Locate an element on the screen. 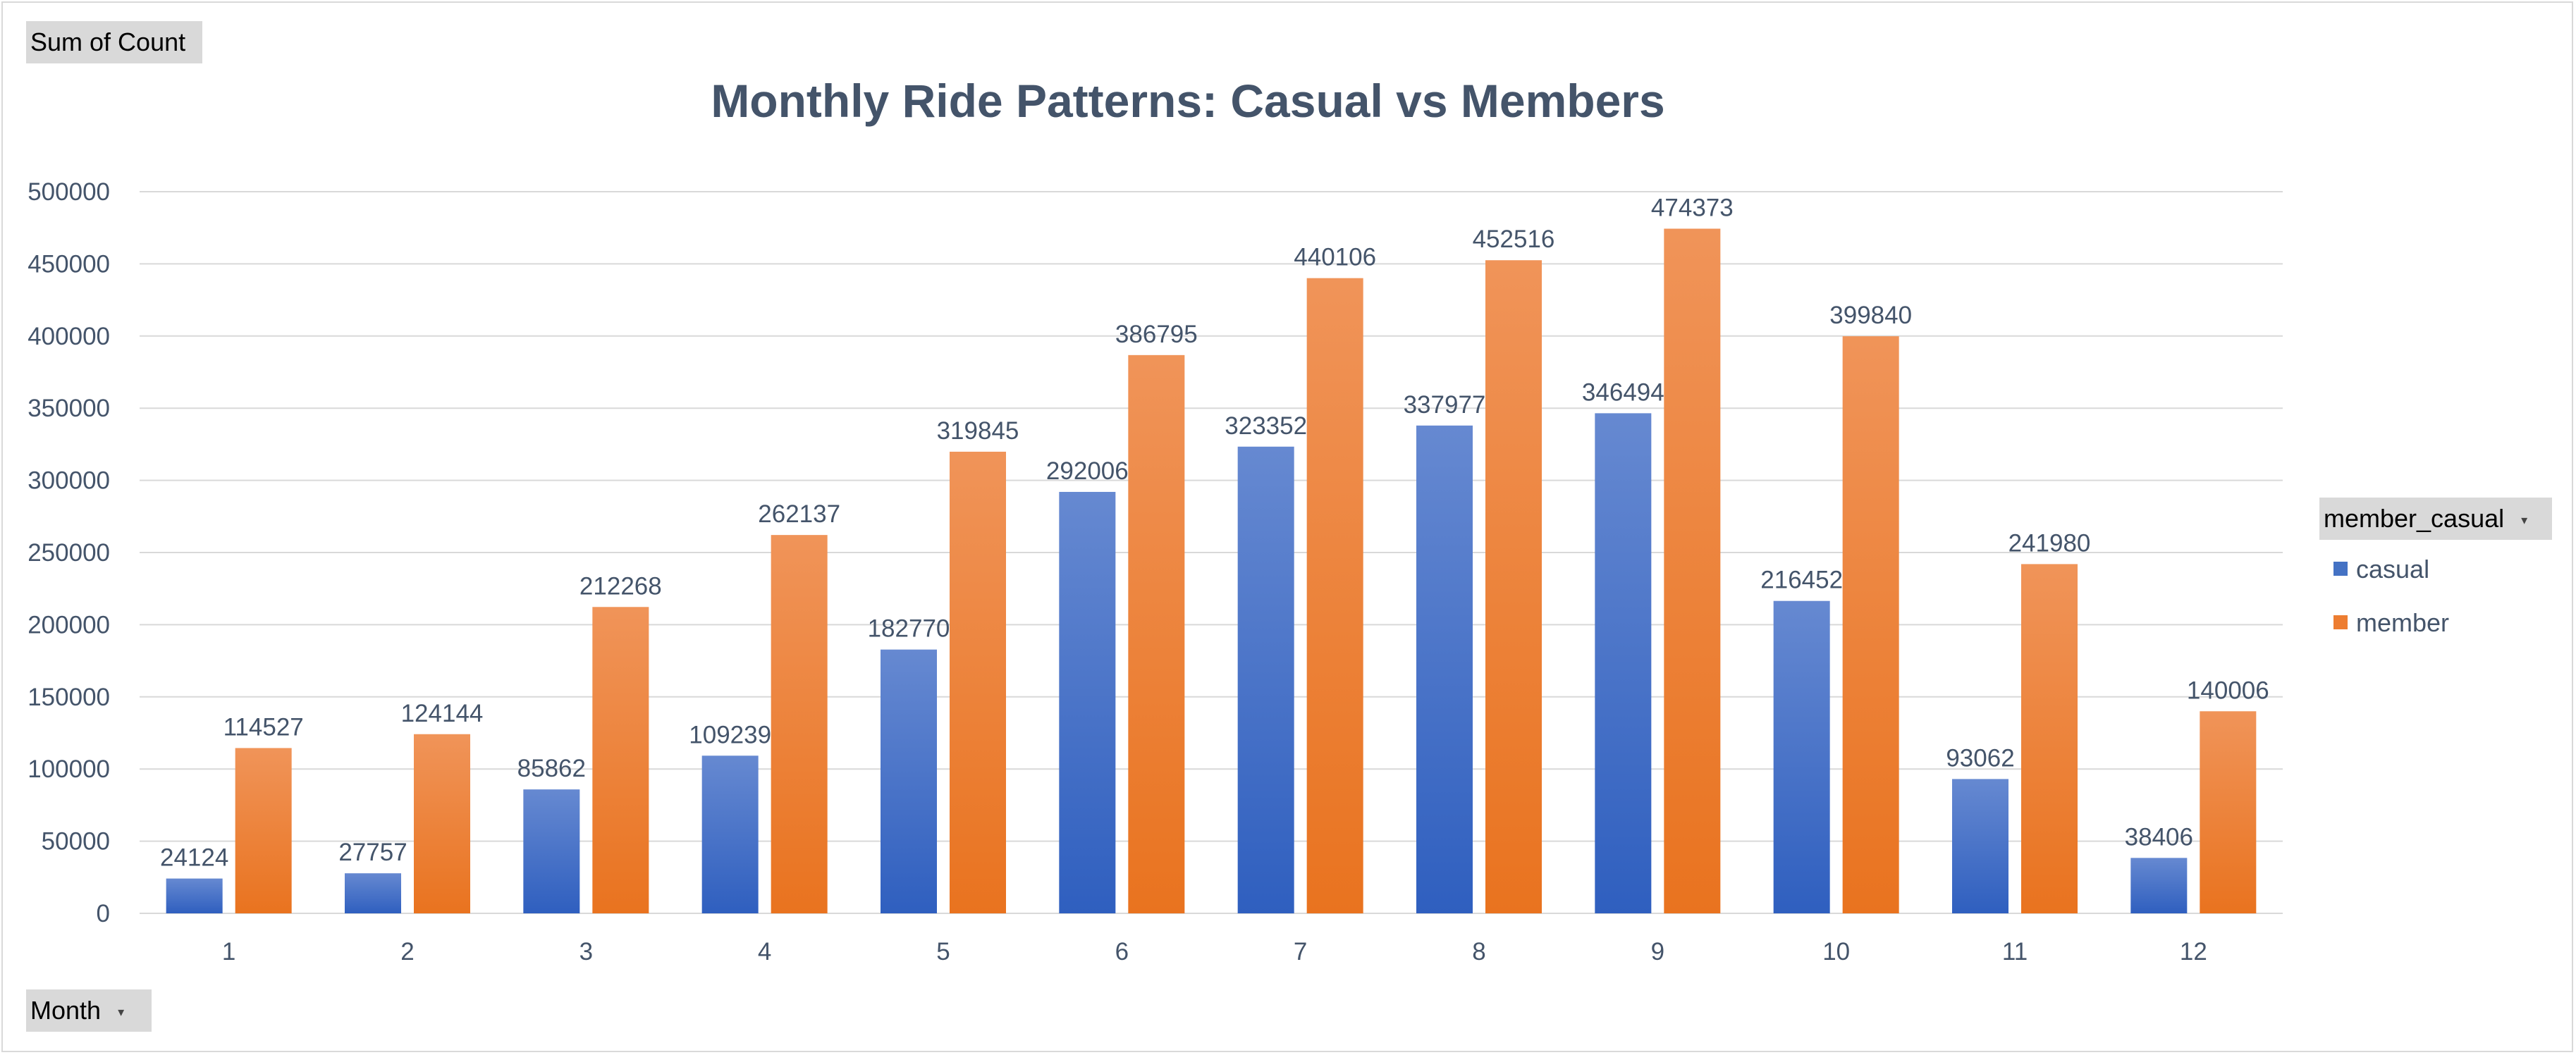 This screenshot has height=1055, width=2576. legend-swatch-member is located at coordinates (2340, 622).